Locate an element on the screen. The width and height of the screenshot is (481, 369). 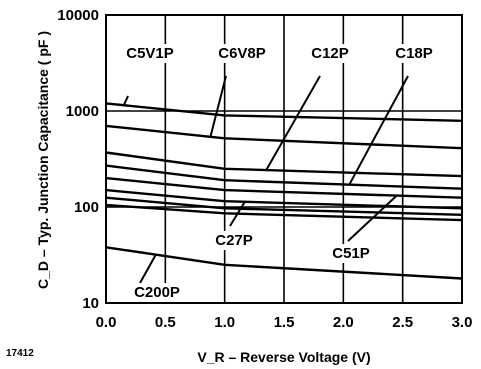
x-tick-label: 0.5 is located at coordinates (165, 322).